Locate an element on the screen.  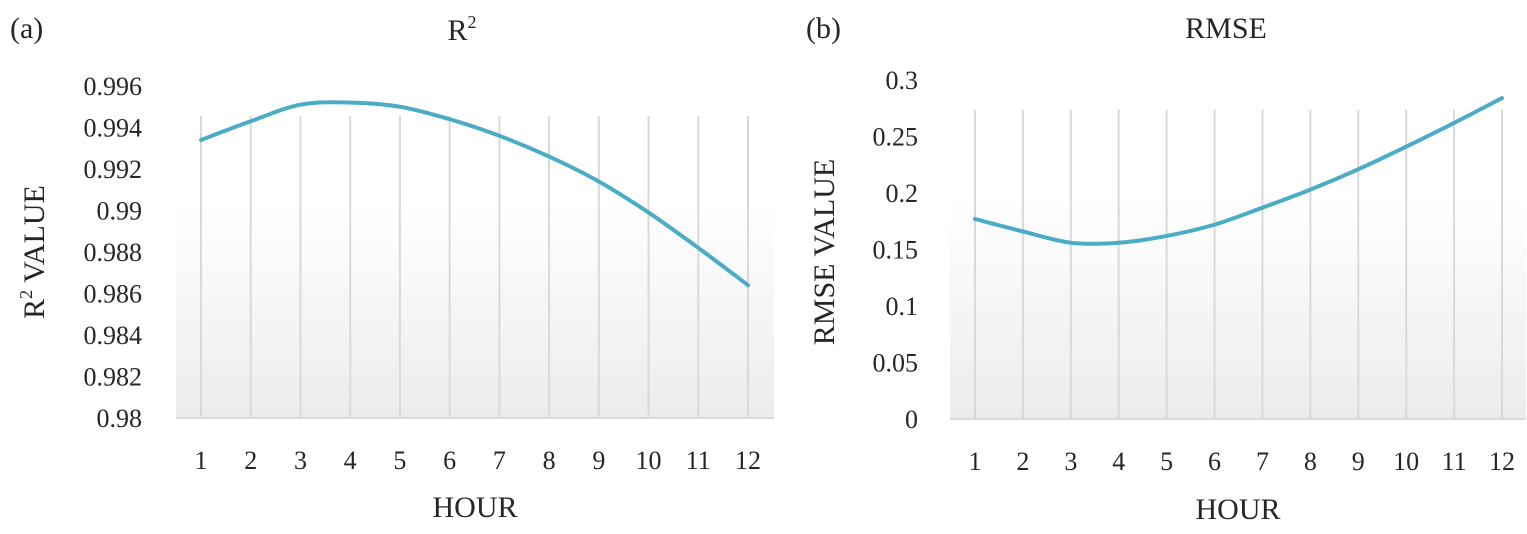
y-tick-label: 0.15 is located at coordinates (896, 250).